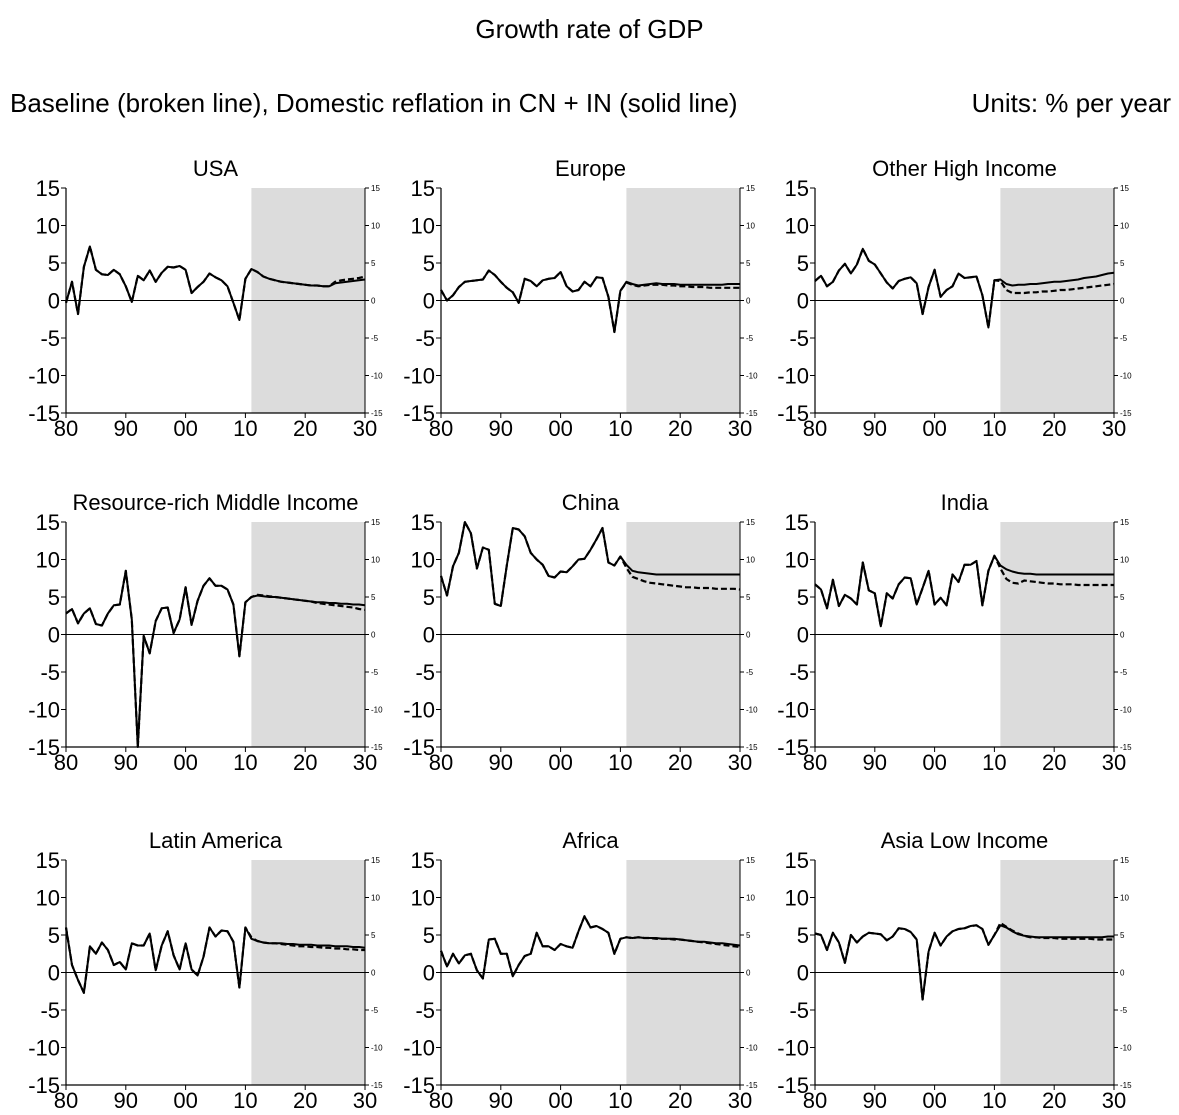 This screenshot has width=1179, height=1115. What do you see at coordinates (591, 502) in the screenshot?
I see `panel-title: China` at bounding box center [591, 502].